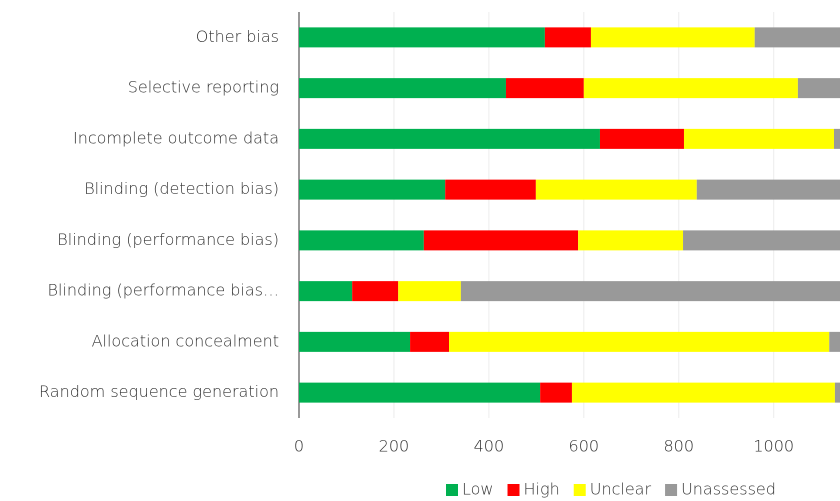  I want to click on x-tick-label: 800, so click(678, 446).